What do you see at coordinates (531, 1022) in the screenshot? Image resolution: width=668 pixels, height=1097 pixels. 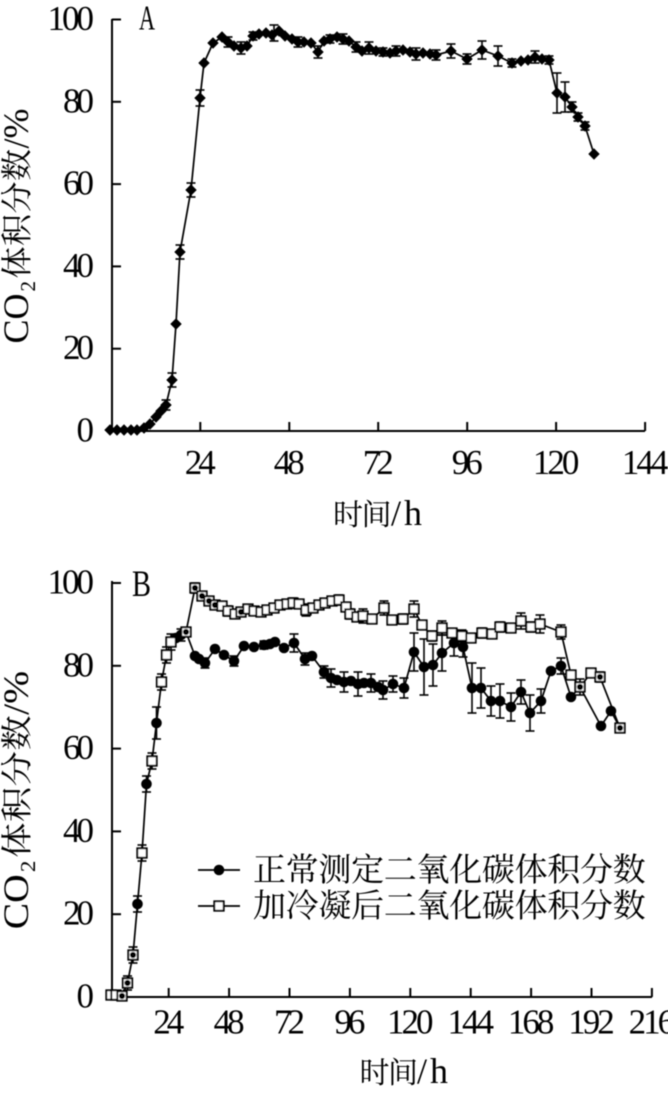 I see `svg-text: 168` at bounding box center [531, 1022].